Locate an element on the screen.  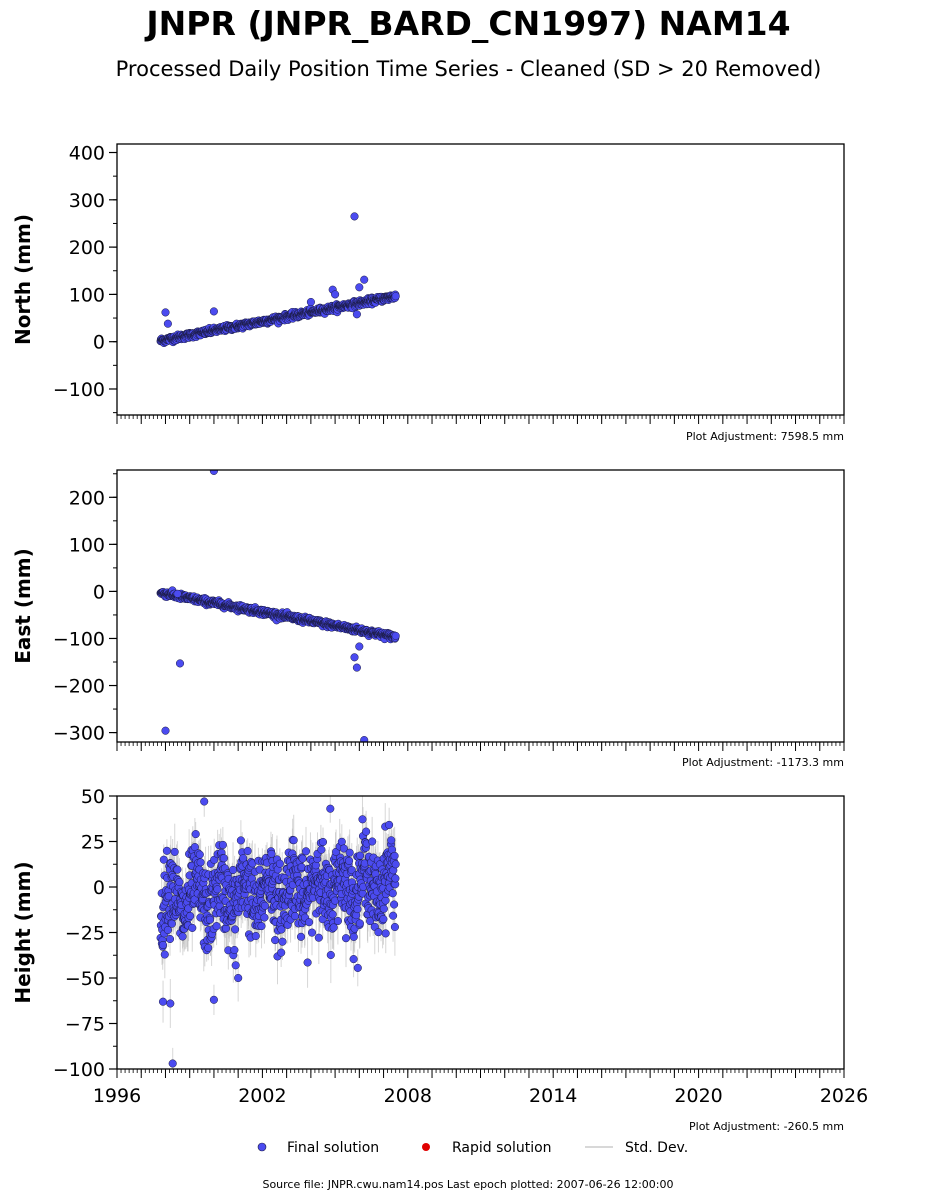
legend-std-label: Std. Dev. is located at coordinates (656, 1148).